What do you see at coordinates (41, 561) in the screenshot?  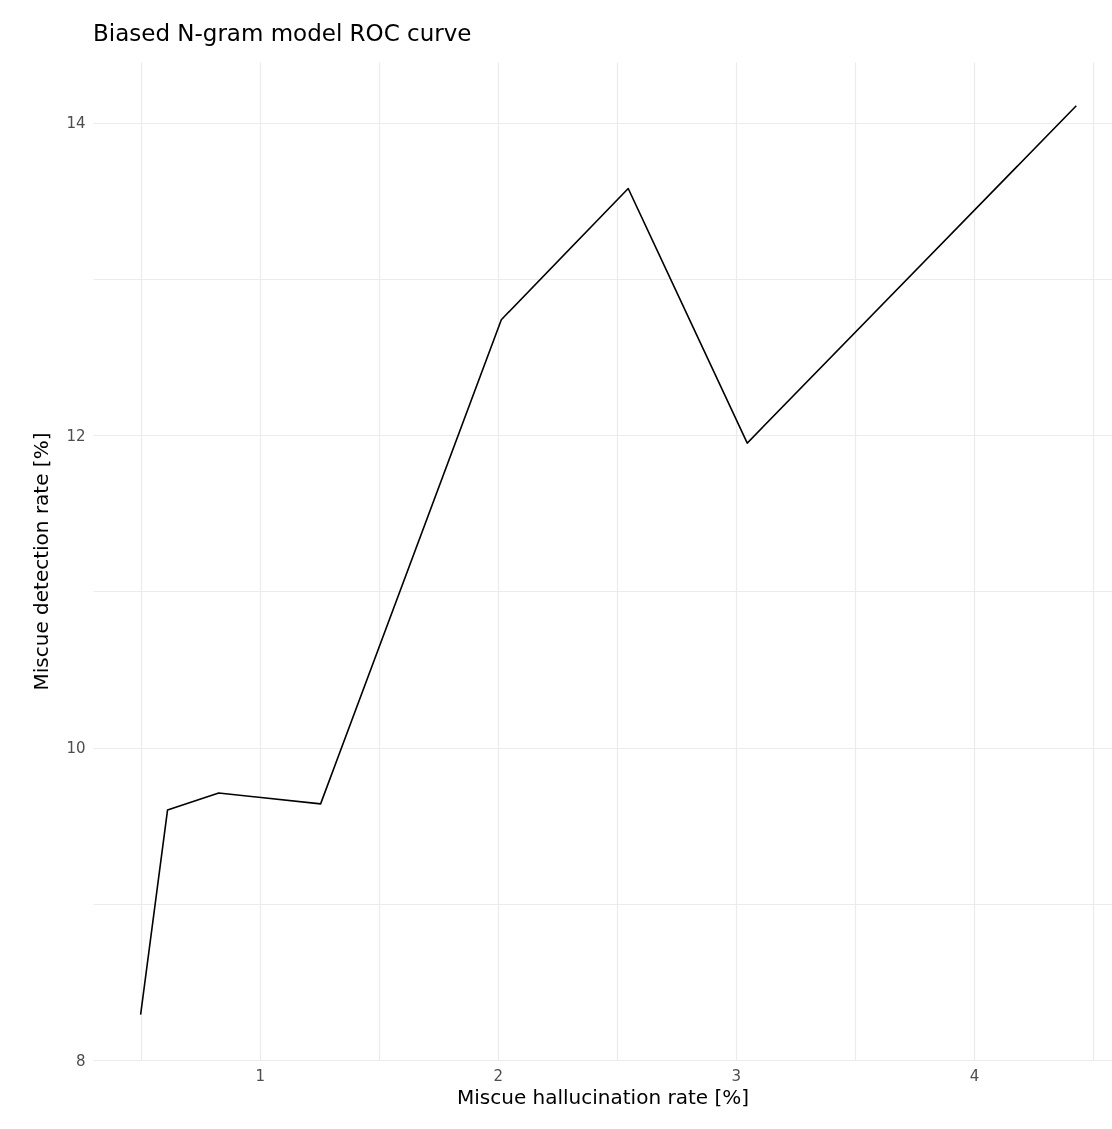 I see `y-axis-title: Miscue detection rate [%]` at bounding box center [41, 561].